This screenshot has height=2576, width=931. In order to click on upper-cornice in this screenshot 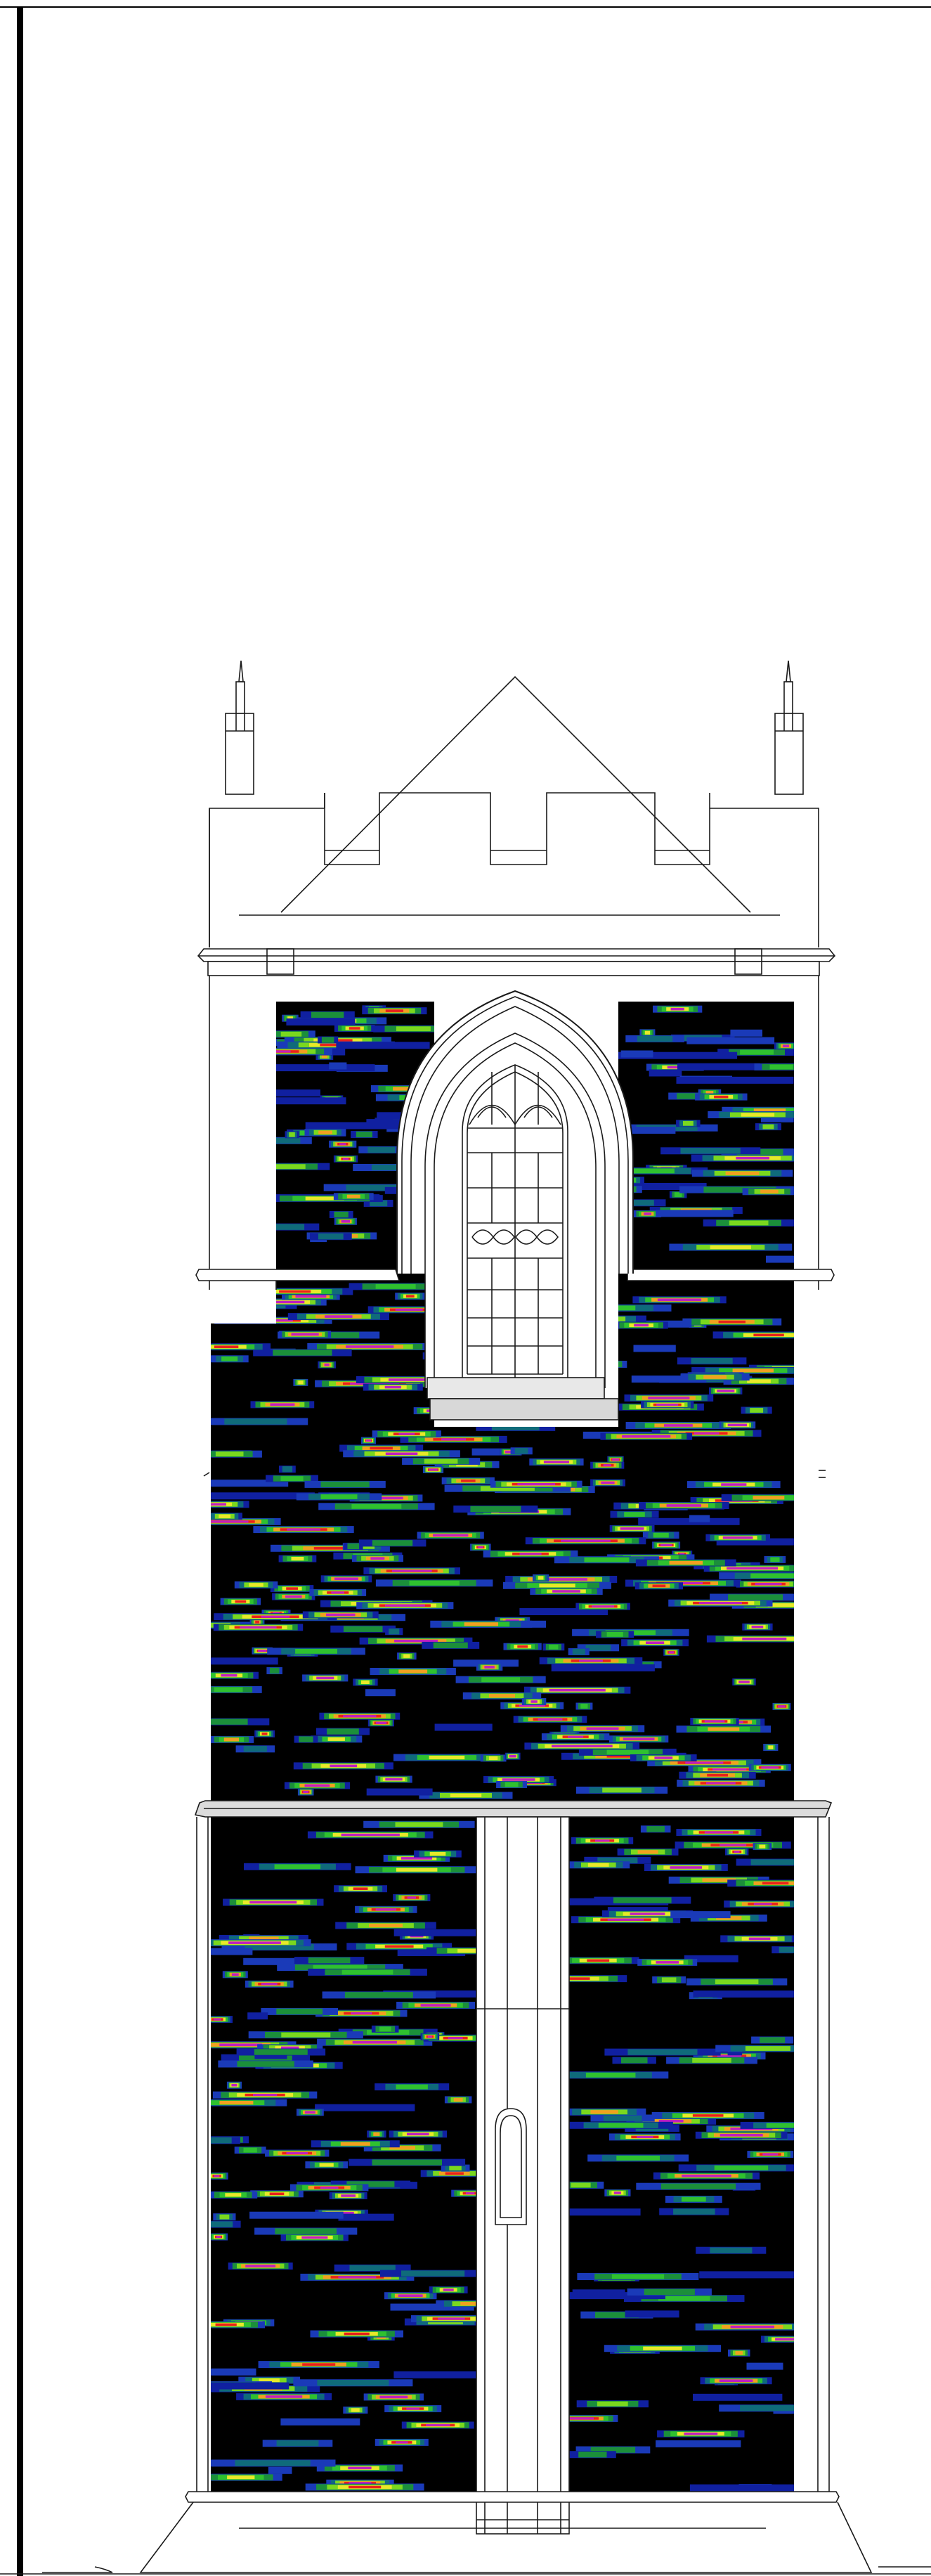, I will do `click(516, 962)`.